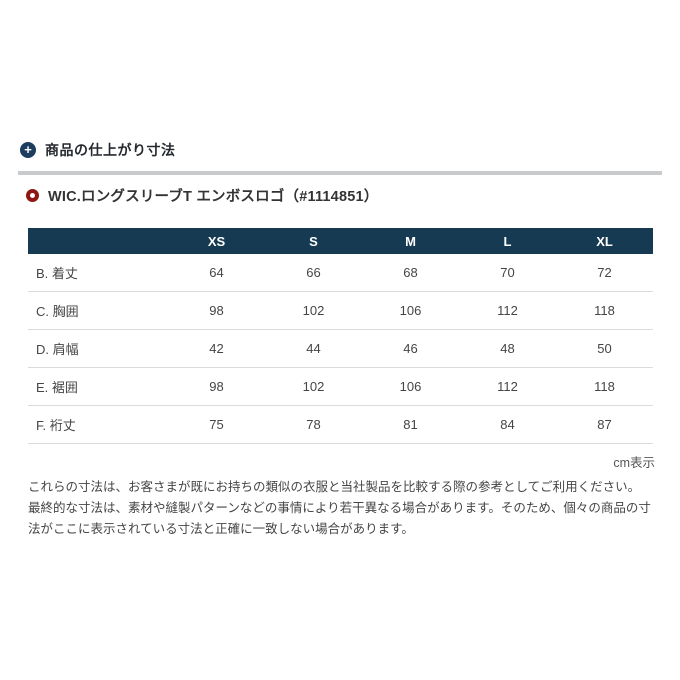 Image resolution: width=680 pixels, height=680 pixels. Describe the element at coordinates (313, 424) in the screenshot. I see `size-value: 78` at that location.